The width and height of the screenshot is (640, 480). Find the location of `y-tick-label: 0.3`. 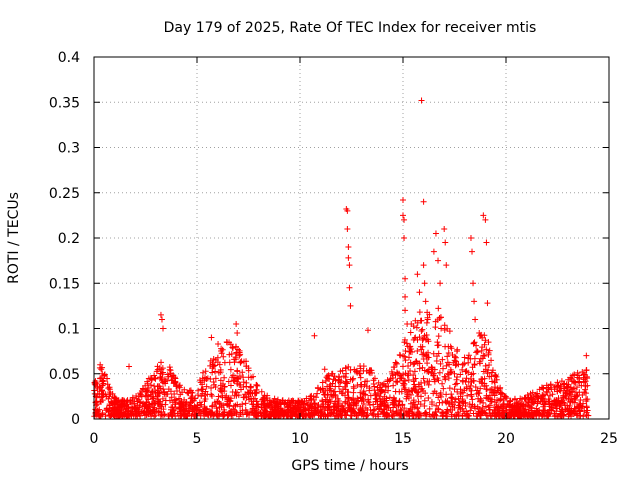

y-tick-label: 0.3 is located at coordinates (69, 149).